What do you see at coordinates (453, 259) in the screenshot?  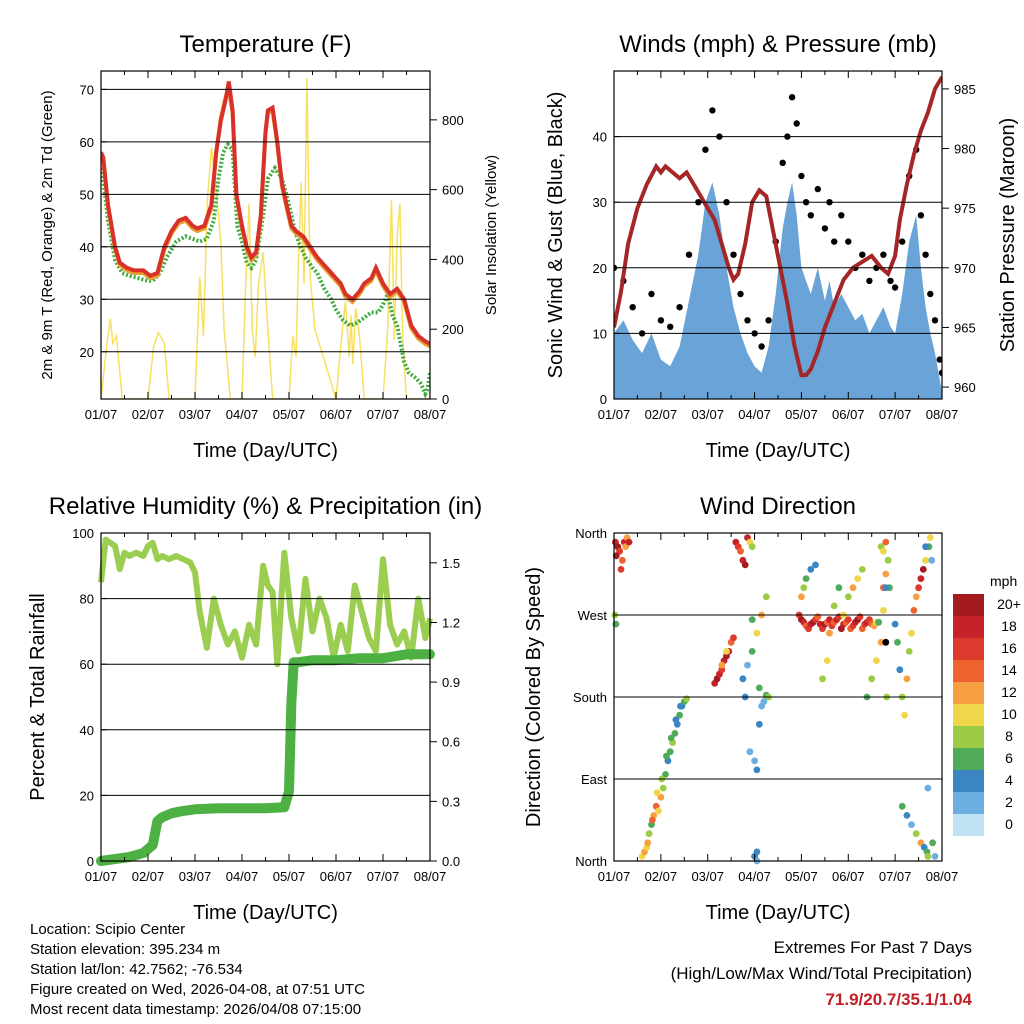 I see `y2-tick-label: 400` at bounding box center [453, 259].